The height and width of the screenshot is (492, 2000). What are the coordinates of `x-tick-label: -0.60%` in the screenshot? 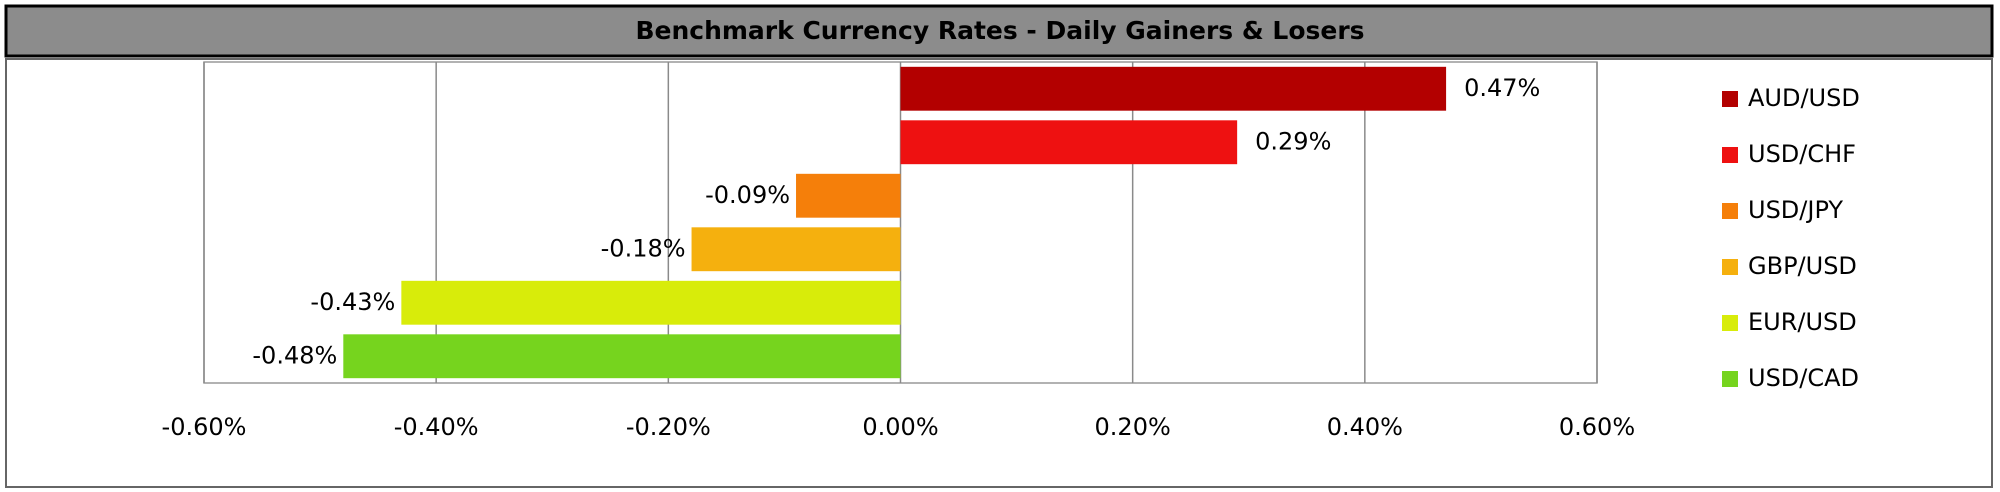 It's located at (204, 427).